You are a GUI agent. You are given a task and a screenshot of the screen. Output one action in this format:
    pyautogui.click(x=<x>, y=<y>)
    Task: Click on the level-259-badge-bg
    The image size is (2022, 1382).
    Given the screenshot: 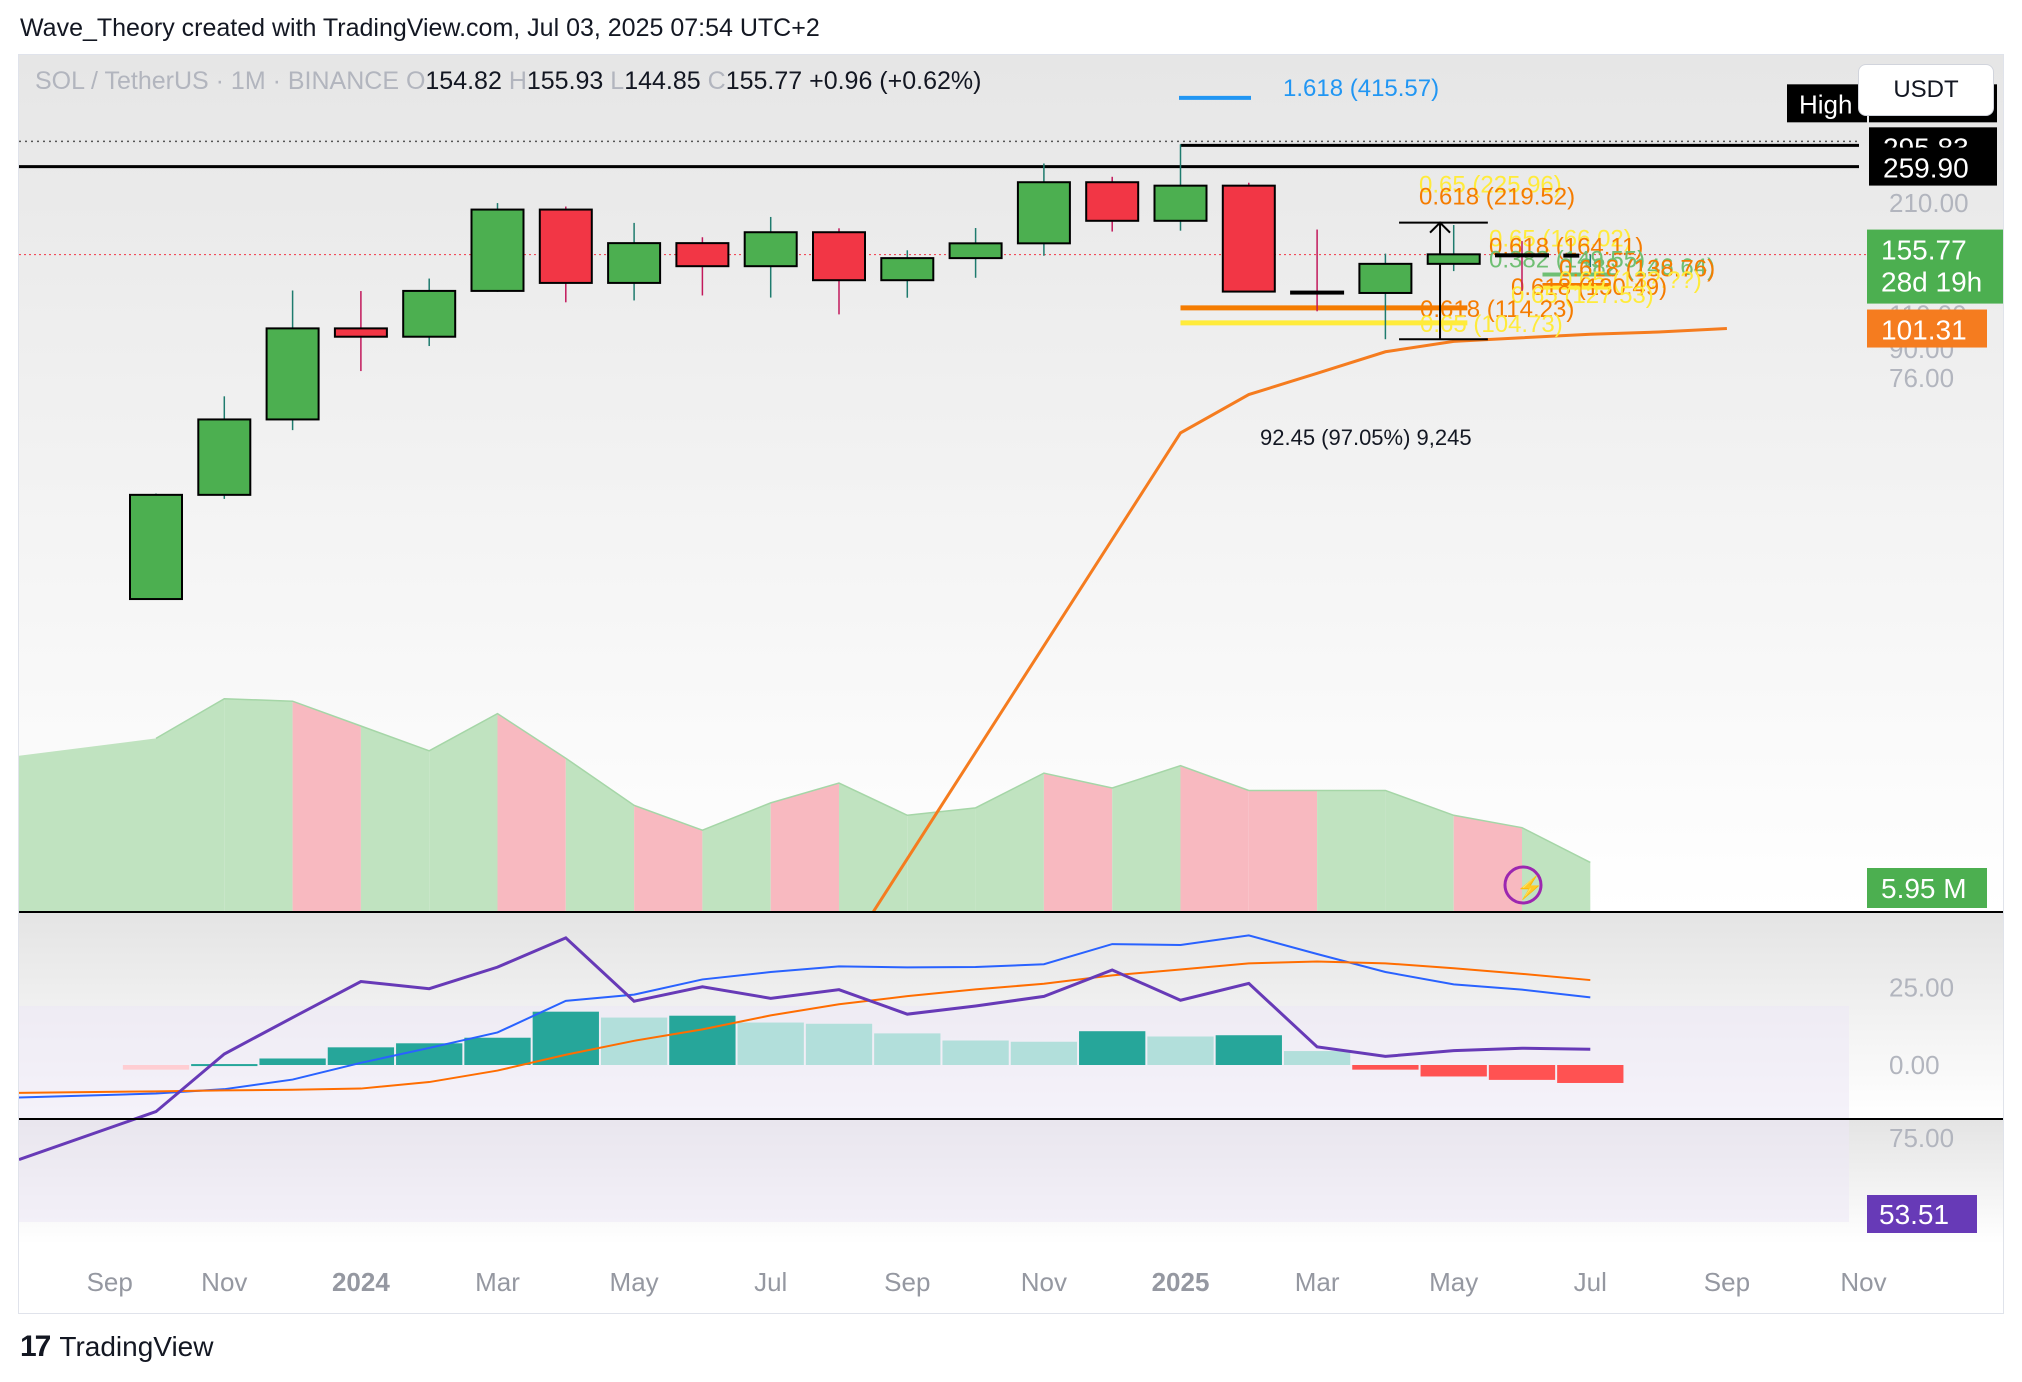 What is the action you would take?
    pyautogui.click(x=1933, y=166)
    